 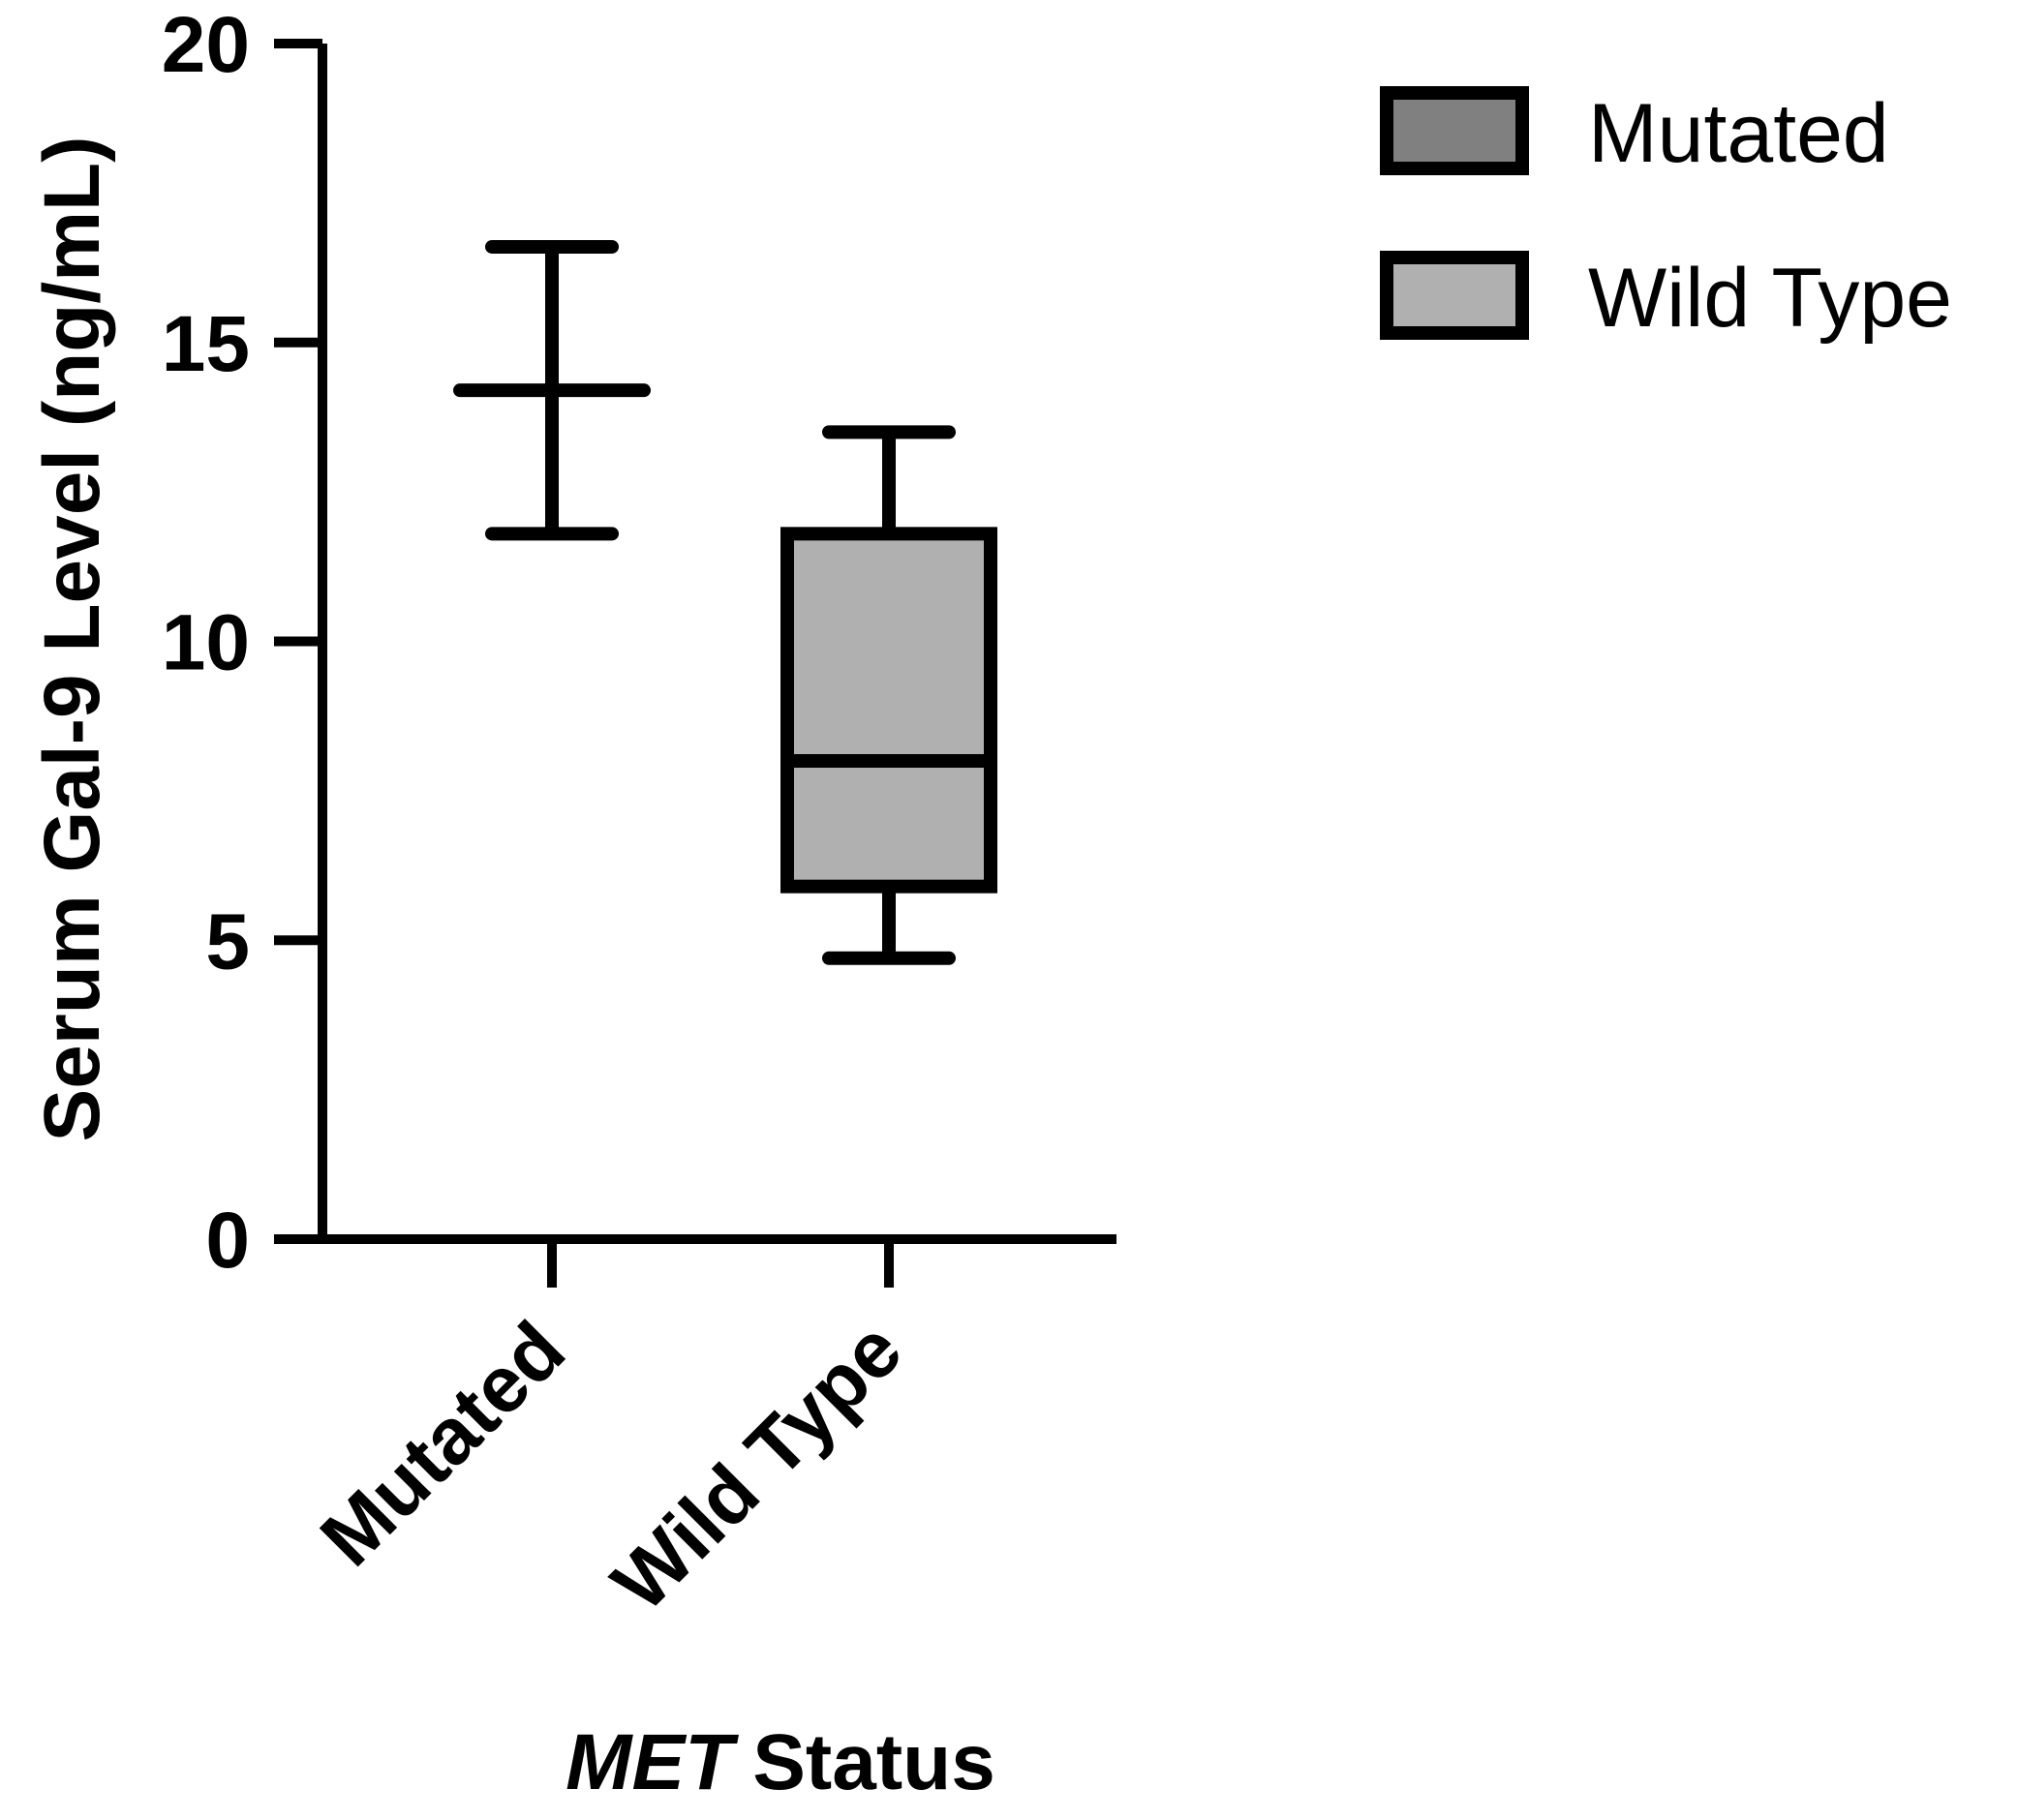 What do you see at coordinates (72, 639) in the screenshot?
I see `y-axis-title: Serum Gal-9 Level (ng/mL)` at bounding box center [72, 639].